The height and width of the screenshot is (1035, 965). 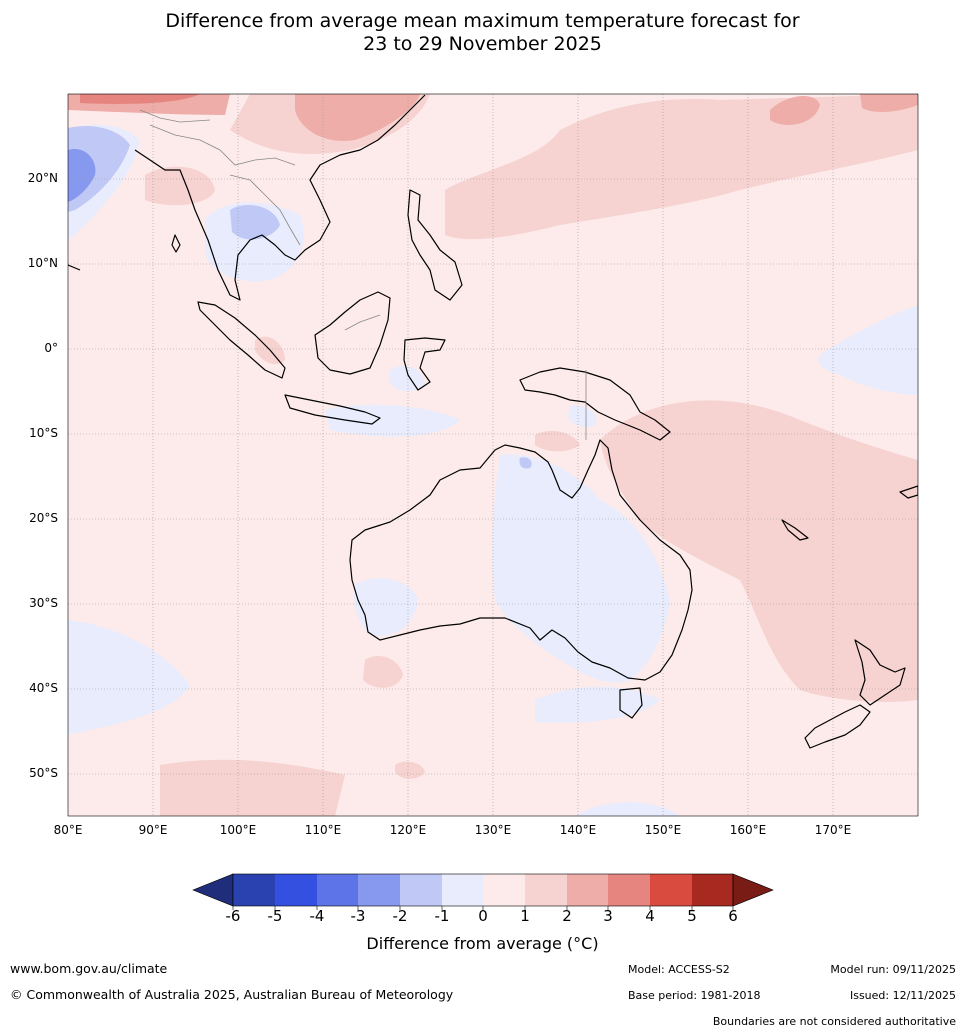 What do you see at coordinates (379, 890) in the screenshot?
I see `colorbar-bin-minus3-minus2` at bounding box center [379, 890].